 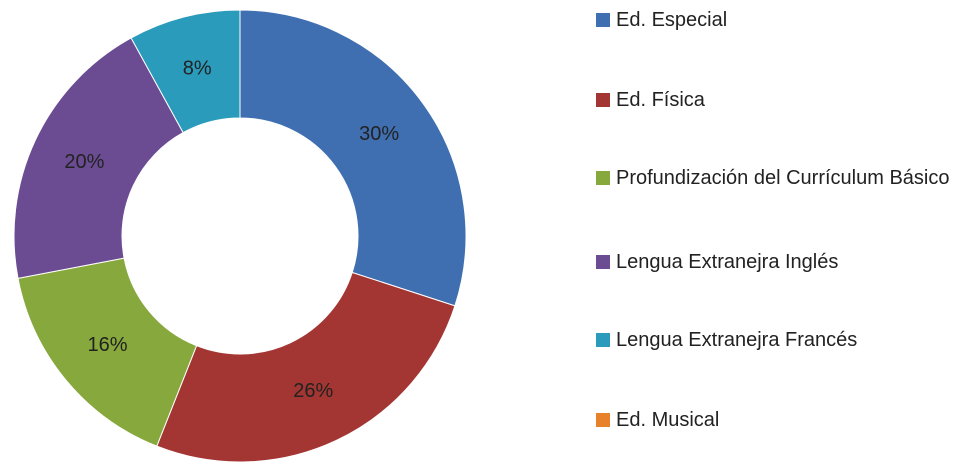 What do you see at coordinates (313, 391) in the screenshot?
I see `data-label: 26%` at bounding box center [313, 391].